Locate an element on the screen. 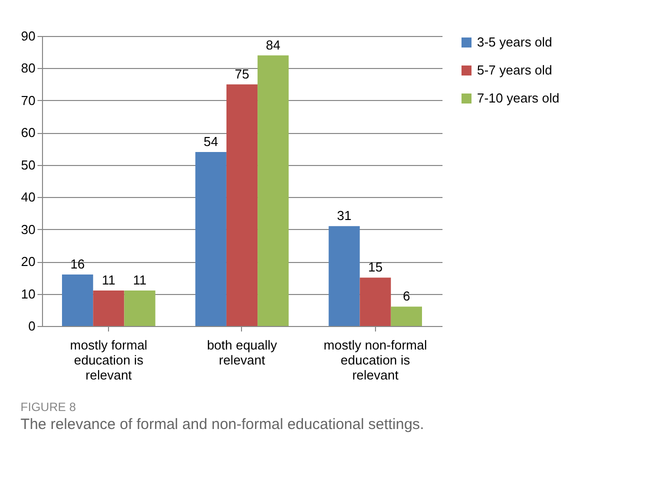 Image resolution: width=646 pixels, height=502 pixels. data-label: 75 is located at coordinates (242, 74).